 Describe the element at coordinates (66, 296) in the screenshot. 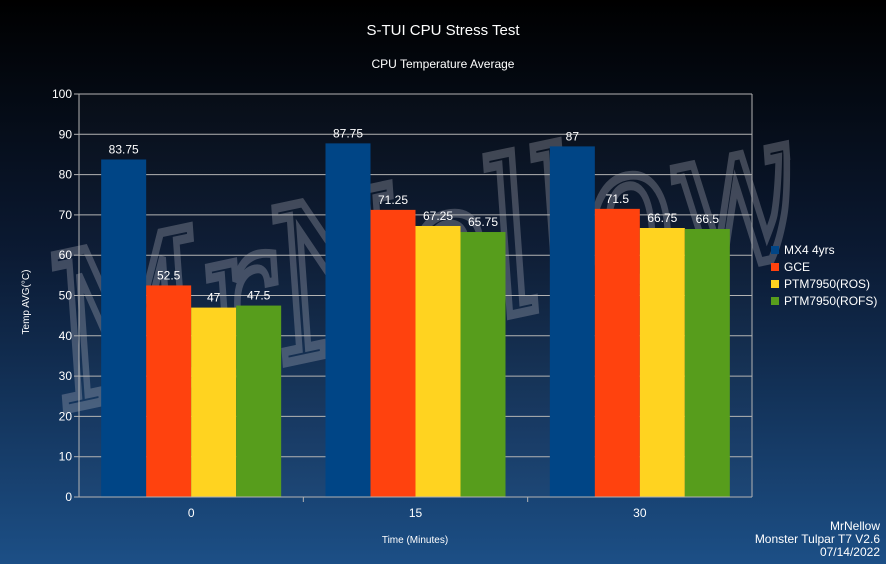

I see `y-tick-label: 50` at that location.